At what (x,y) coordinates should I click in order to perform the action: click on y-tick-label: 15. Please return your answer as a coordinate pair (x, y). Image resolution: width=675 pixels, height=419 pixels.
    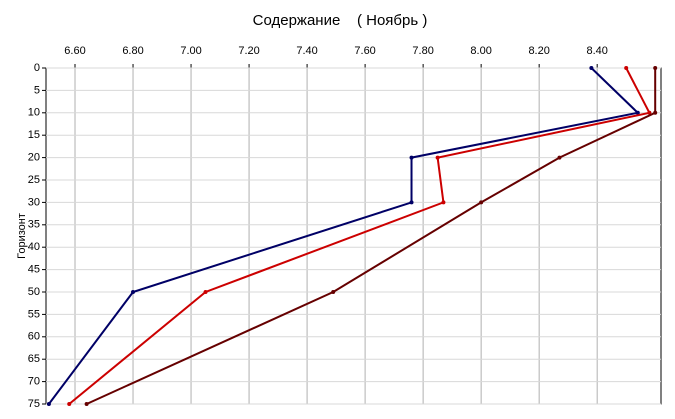
    Looking at the image, I should click on (34, 135).